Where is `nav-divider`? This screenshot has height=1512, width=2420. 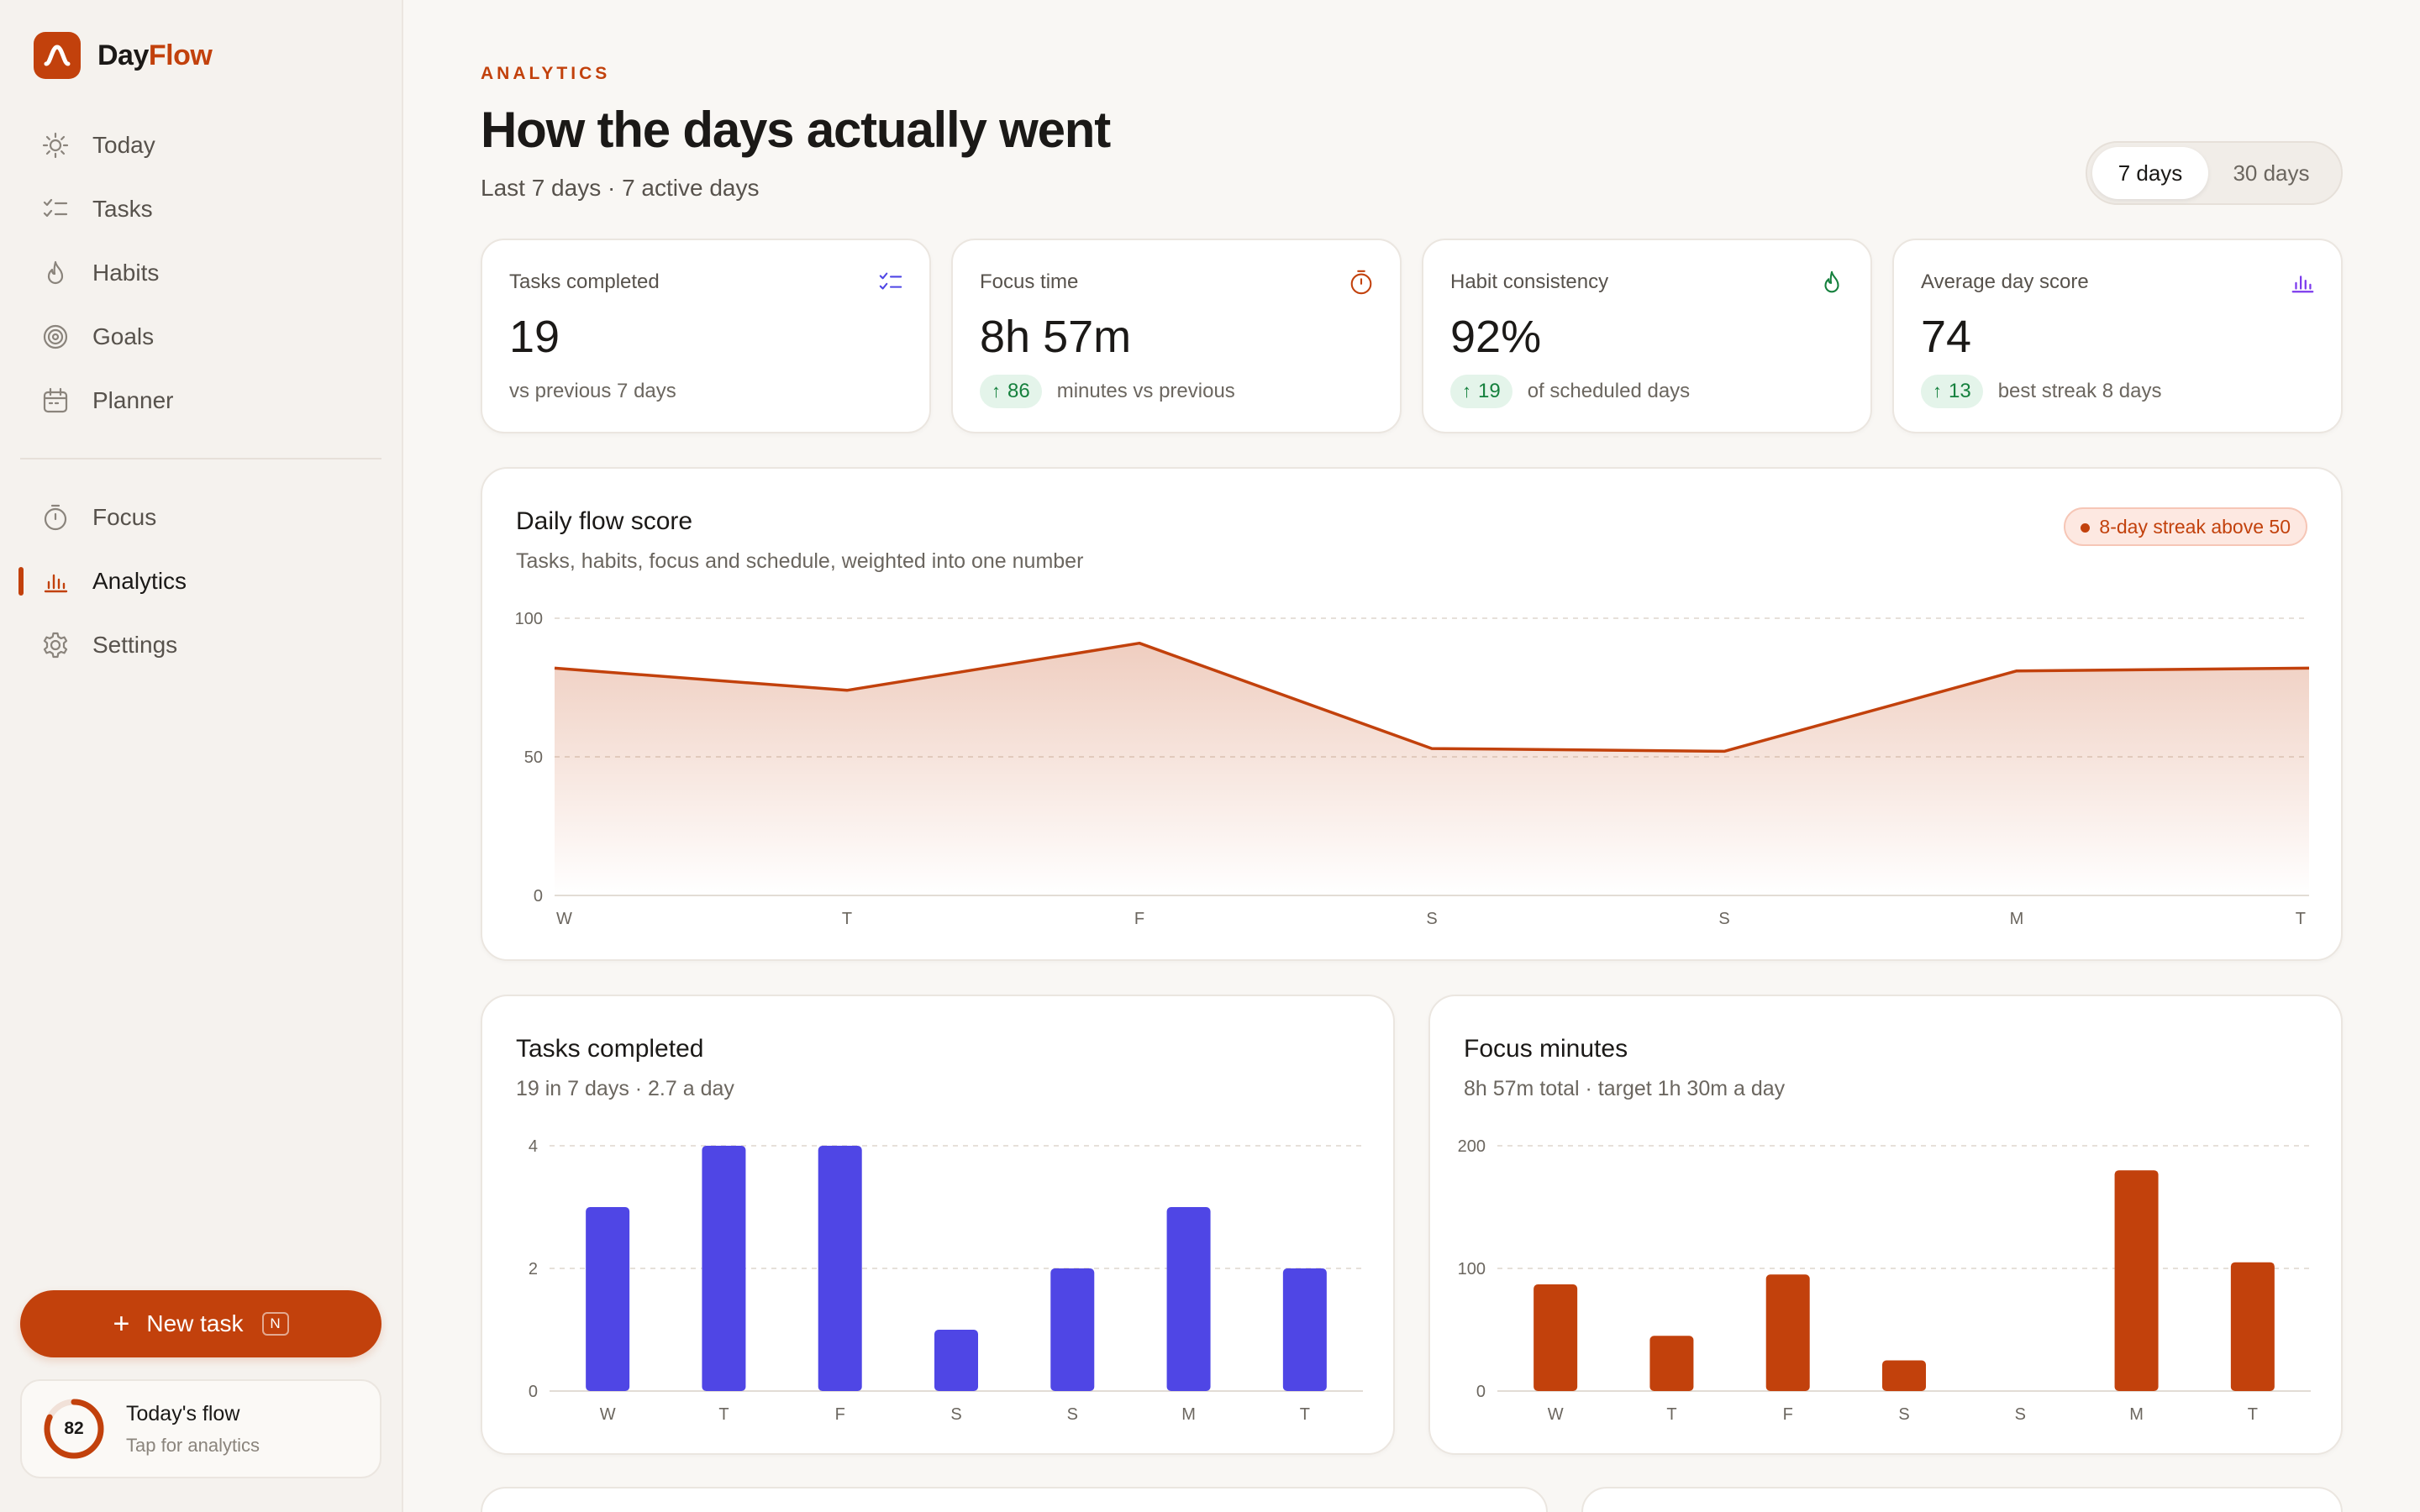 nav-divider is located at coordinates (200, 458).